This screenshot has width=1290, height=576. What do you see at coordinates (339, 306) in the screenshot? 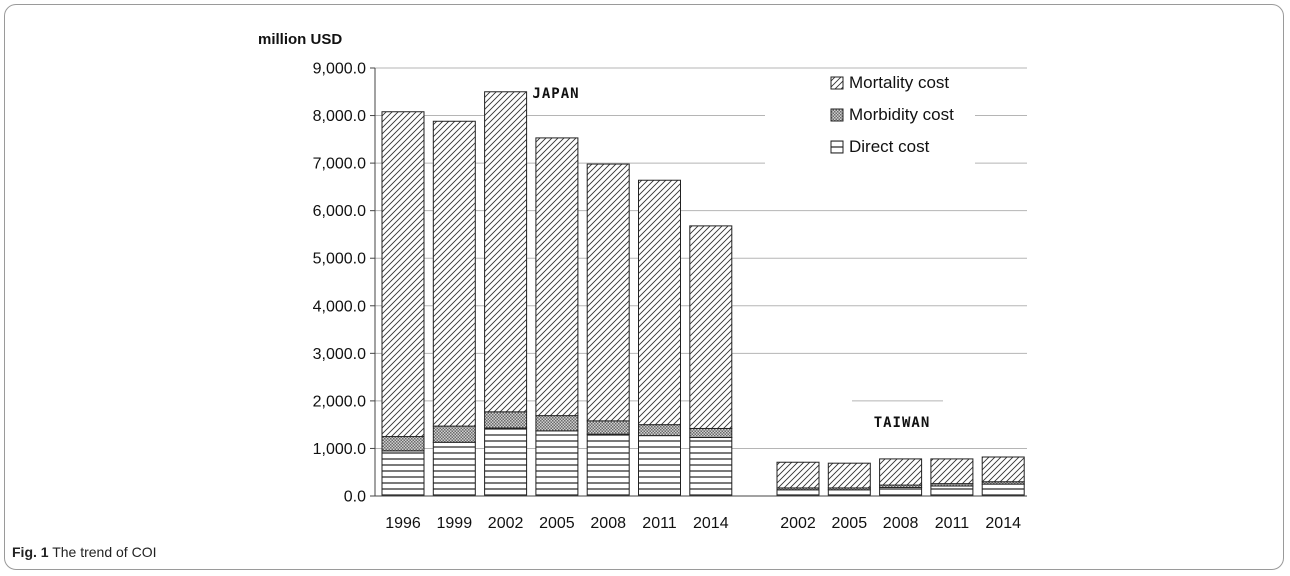
I see `y-tick-label: 4,000.0` at bounding box center [339, 306].